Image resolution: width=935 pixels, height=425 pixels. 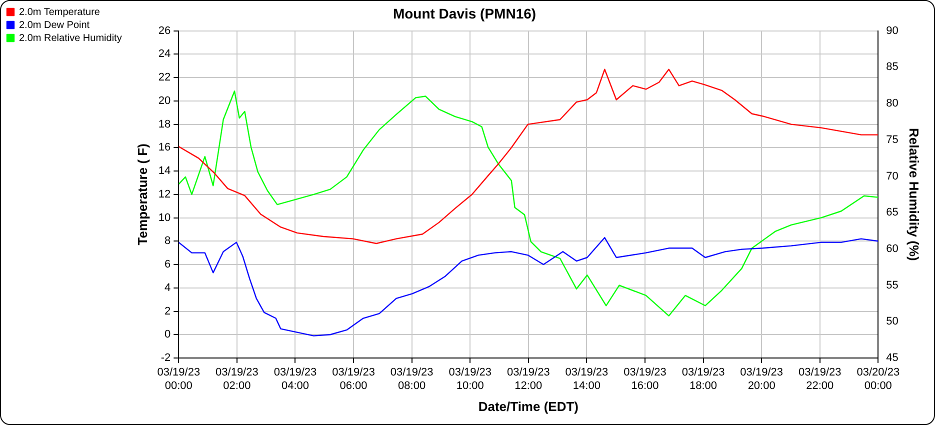 What do you see at coordinates (178, 379) in the screenshot?
I see `x-tick-label: 03/19/23 00:00` at bounding box center [178, 379].